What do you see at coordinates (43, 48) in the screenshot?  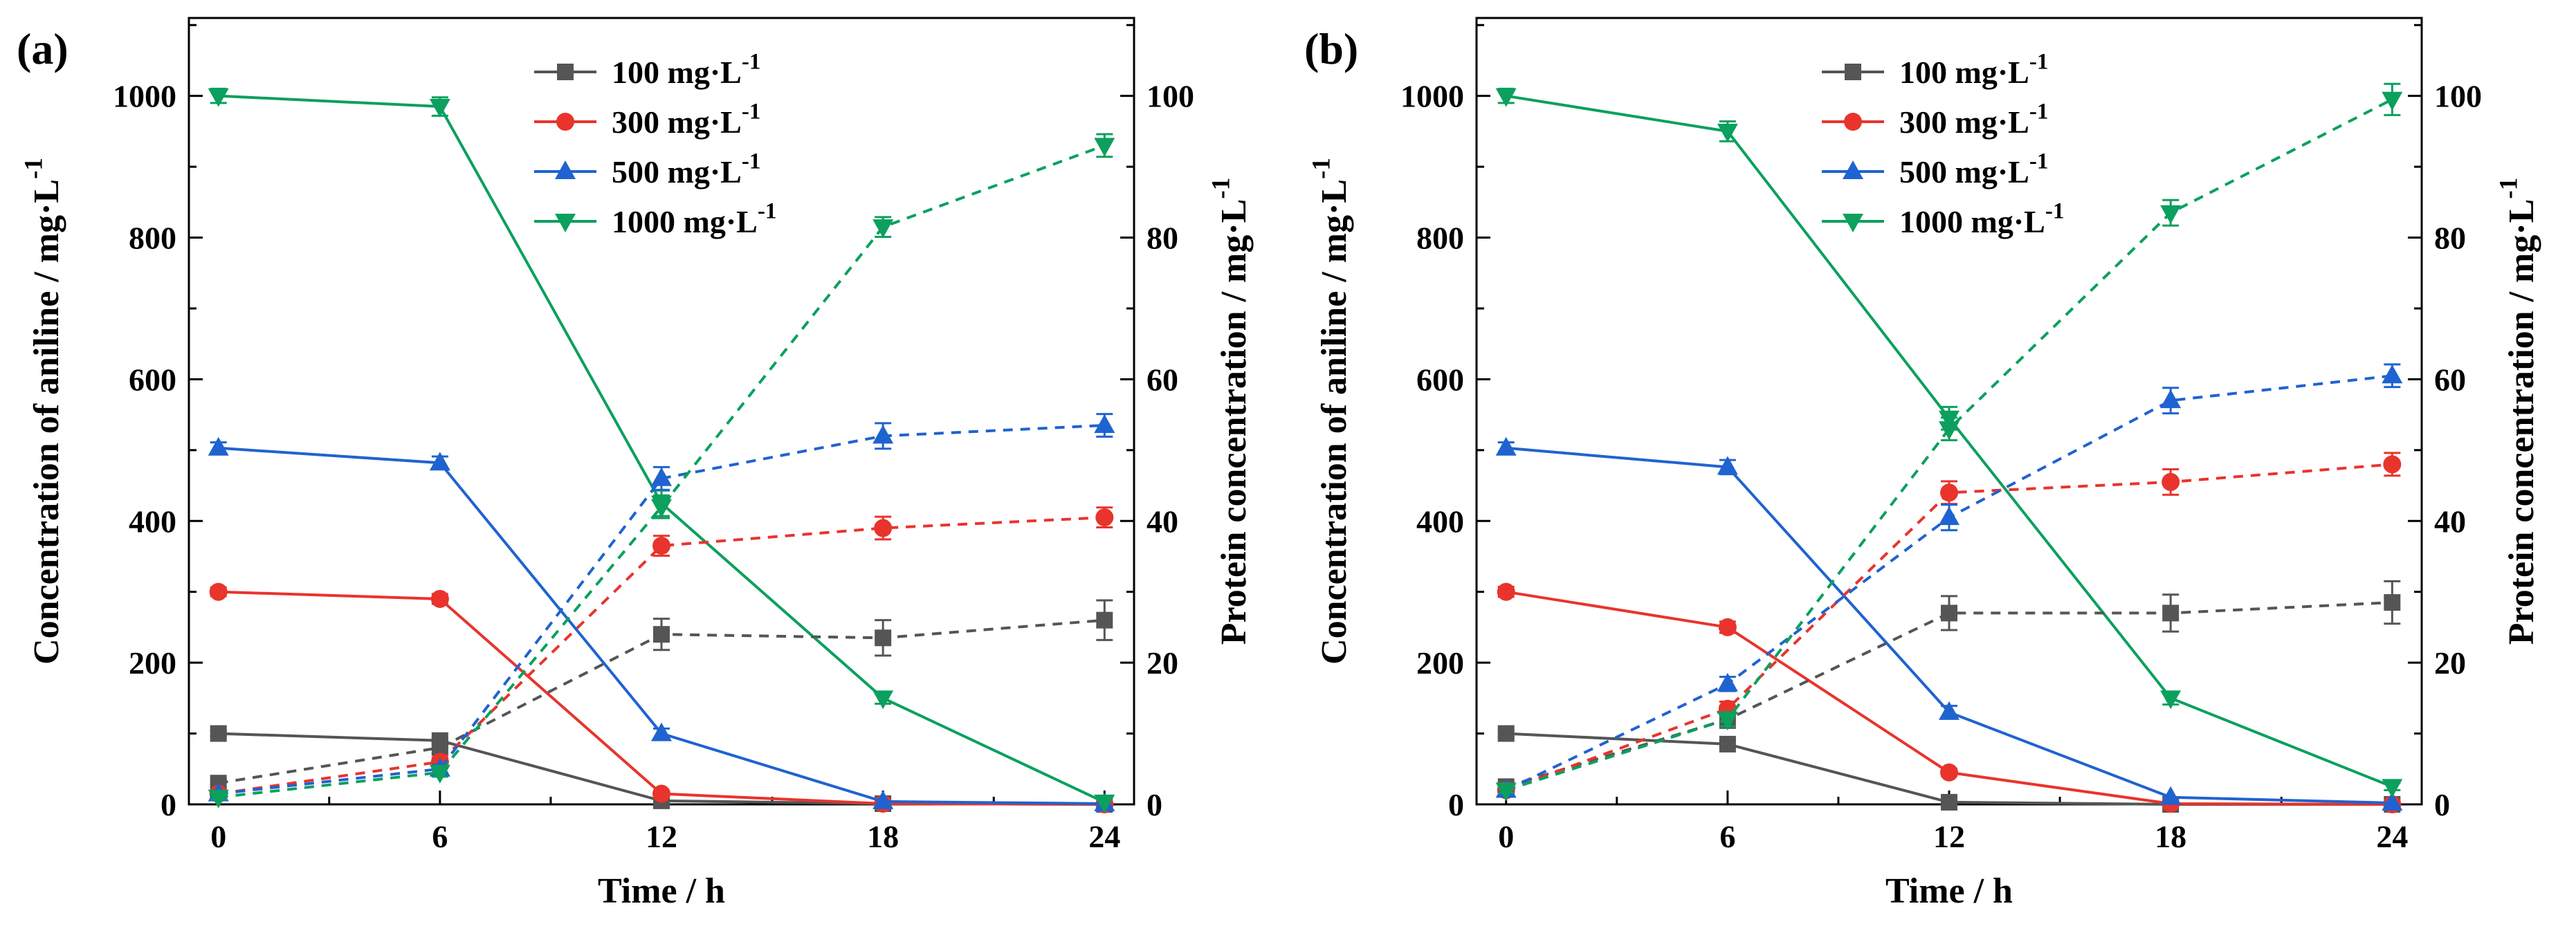 I see `panel-letter: (a)` at bounding box center [43, 48].